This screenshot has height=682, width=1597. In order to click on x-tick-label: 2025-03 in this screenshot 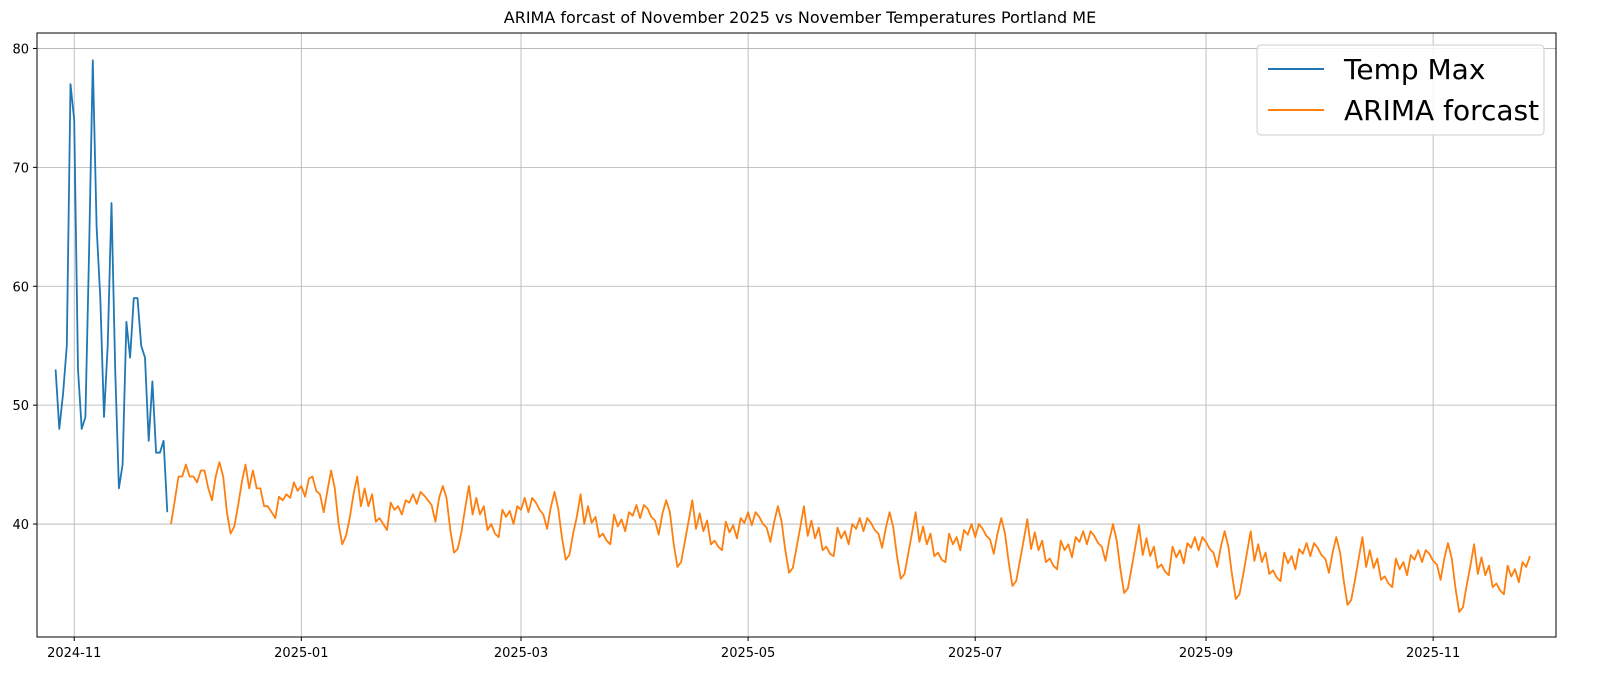, I will do `click(521, 653)`.